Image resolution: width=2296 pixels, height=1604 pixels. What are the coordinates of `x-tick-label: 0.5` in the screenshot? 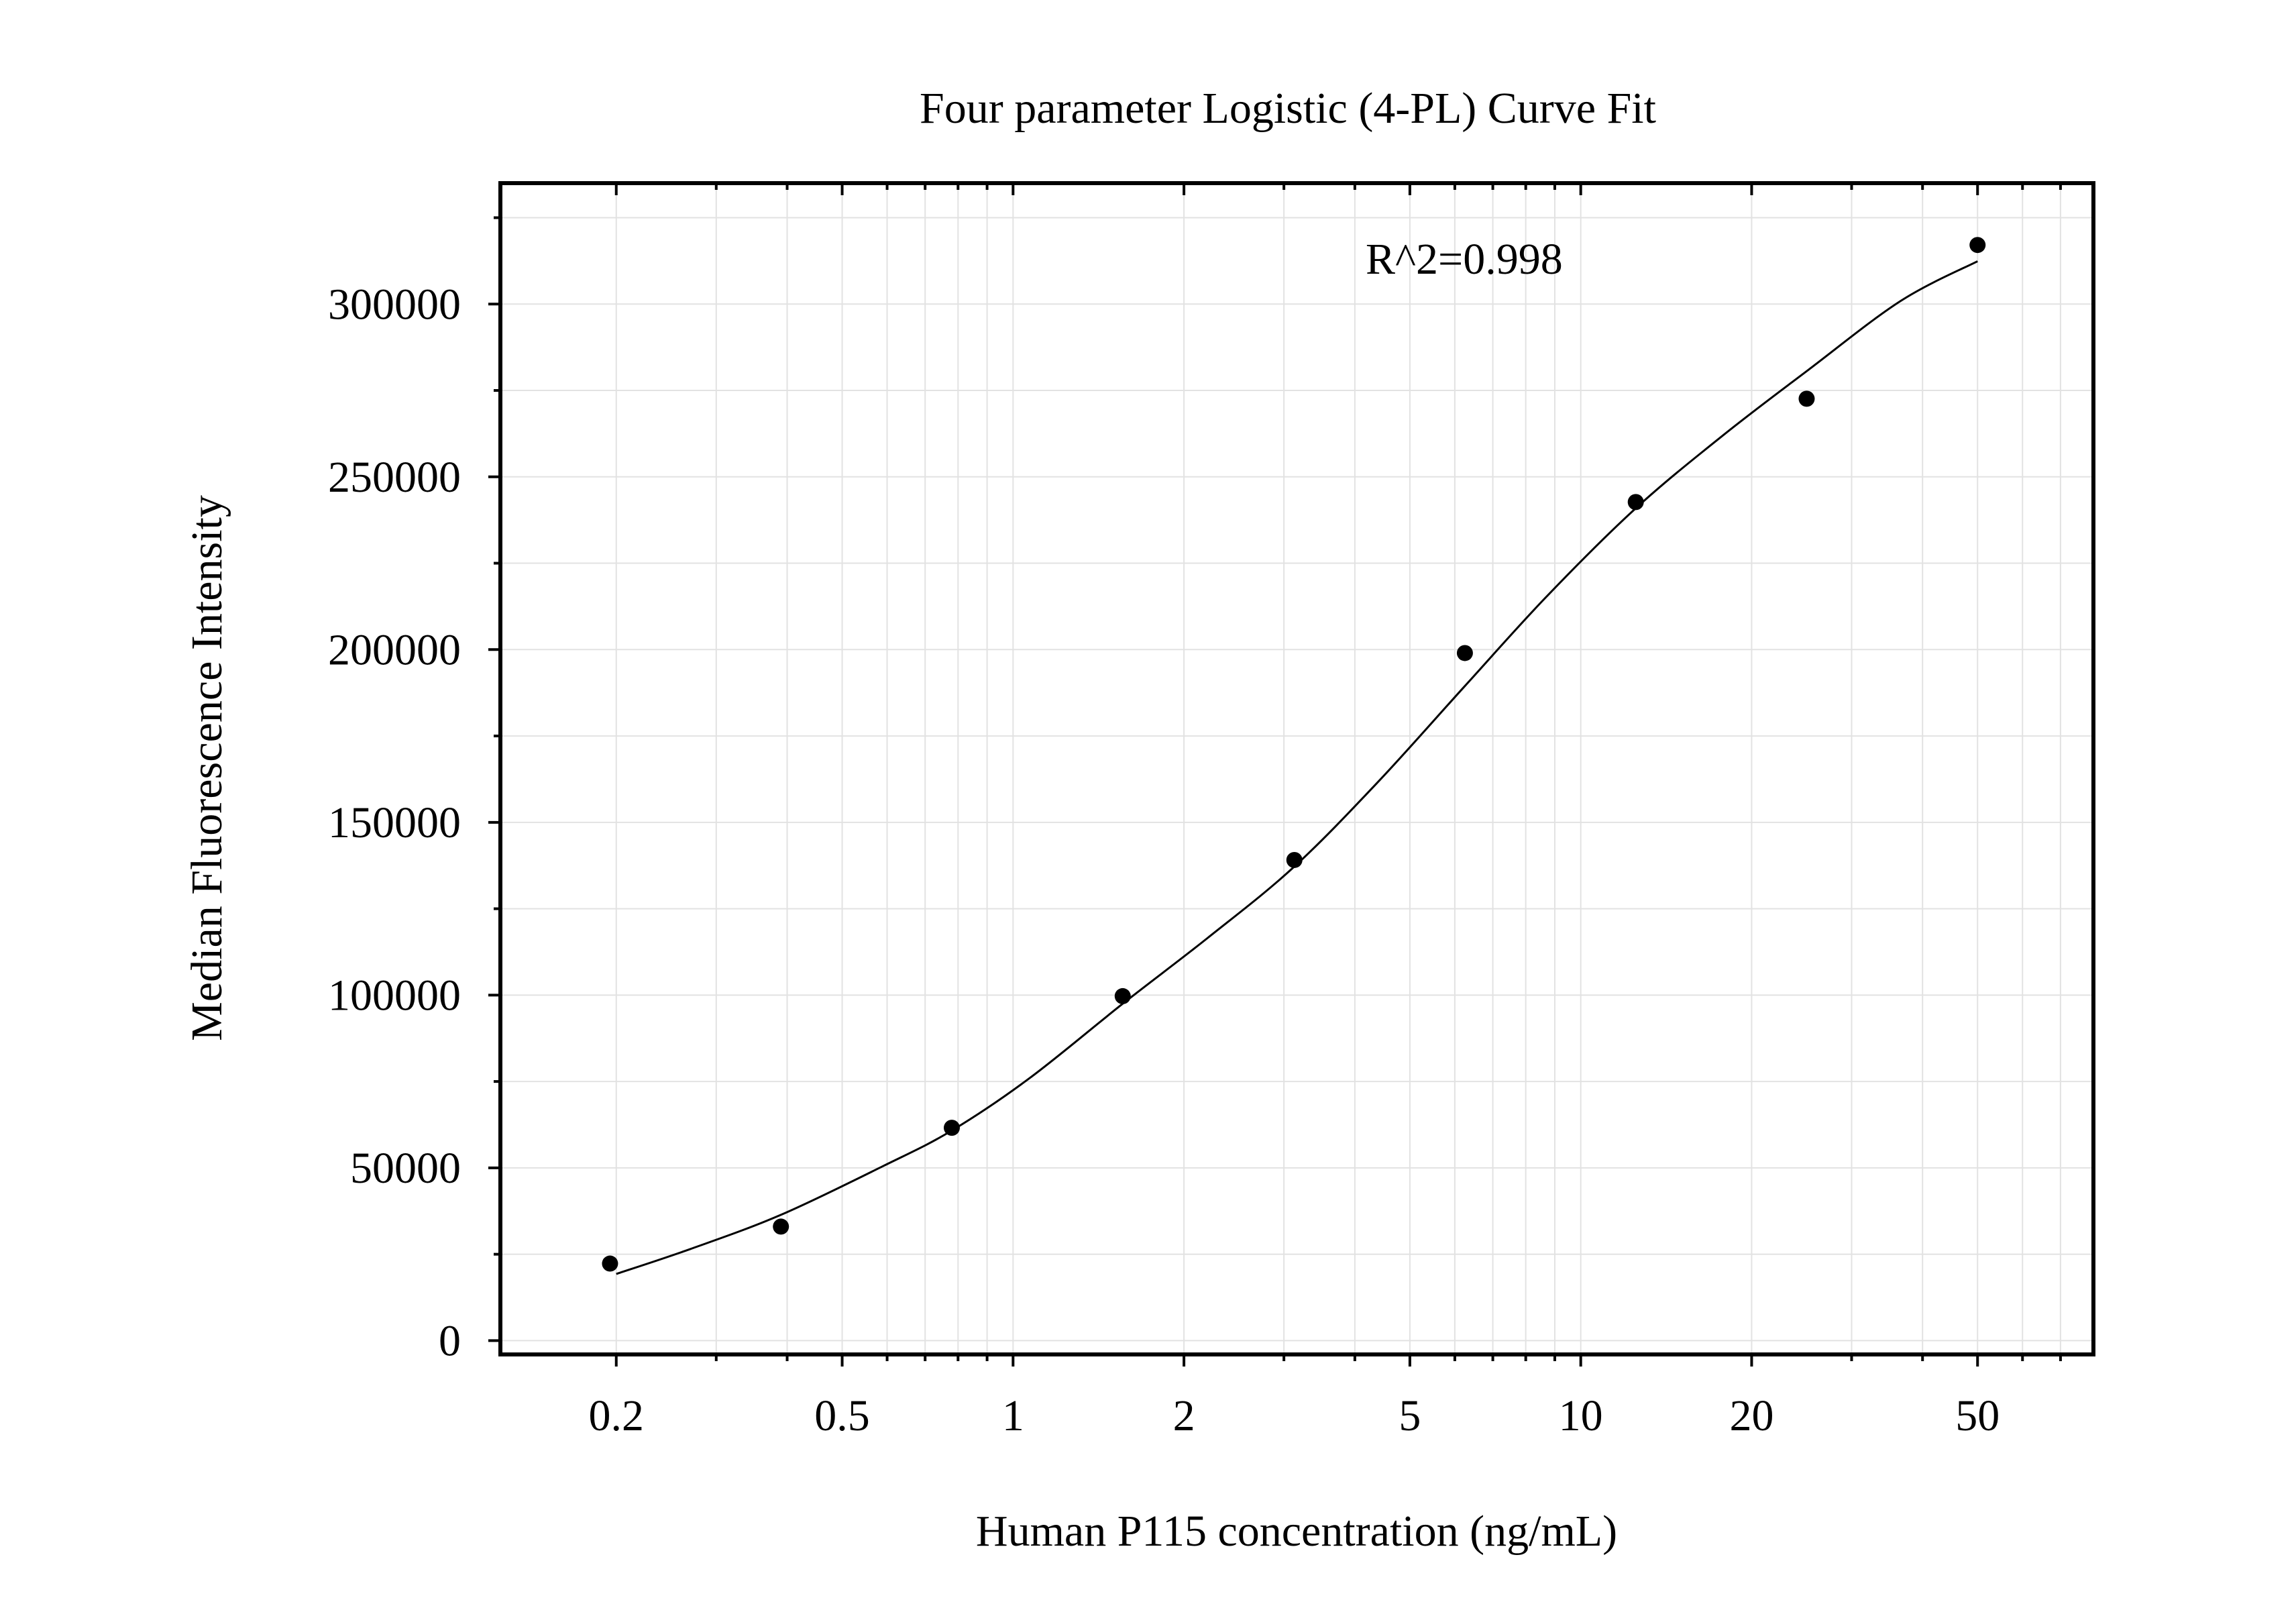 It's located at (842, 1415).